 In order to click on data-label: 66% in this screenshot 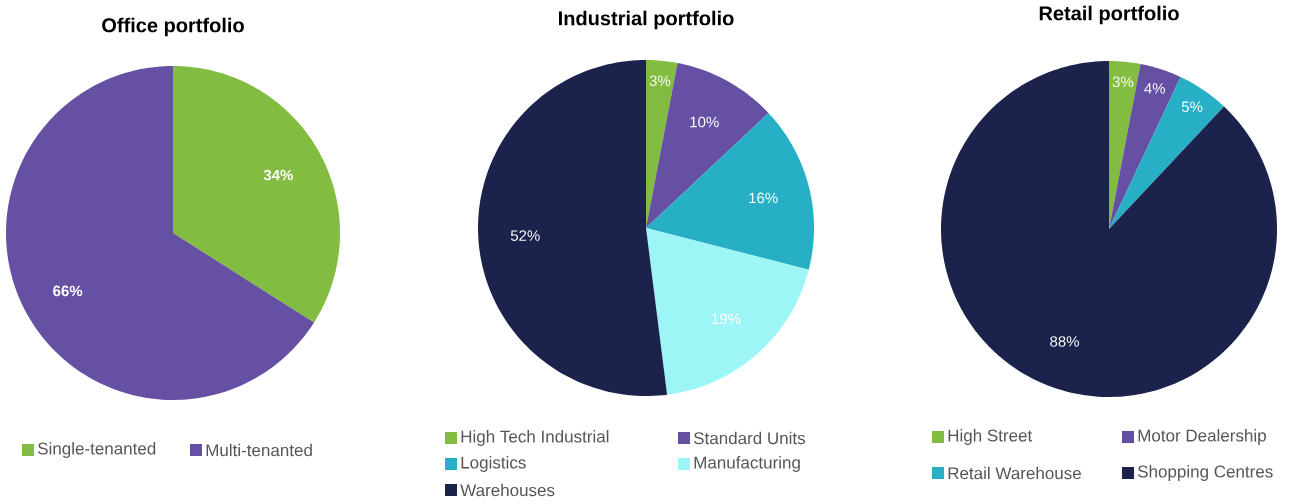, I will do `click(68, 291)`.